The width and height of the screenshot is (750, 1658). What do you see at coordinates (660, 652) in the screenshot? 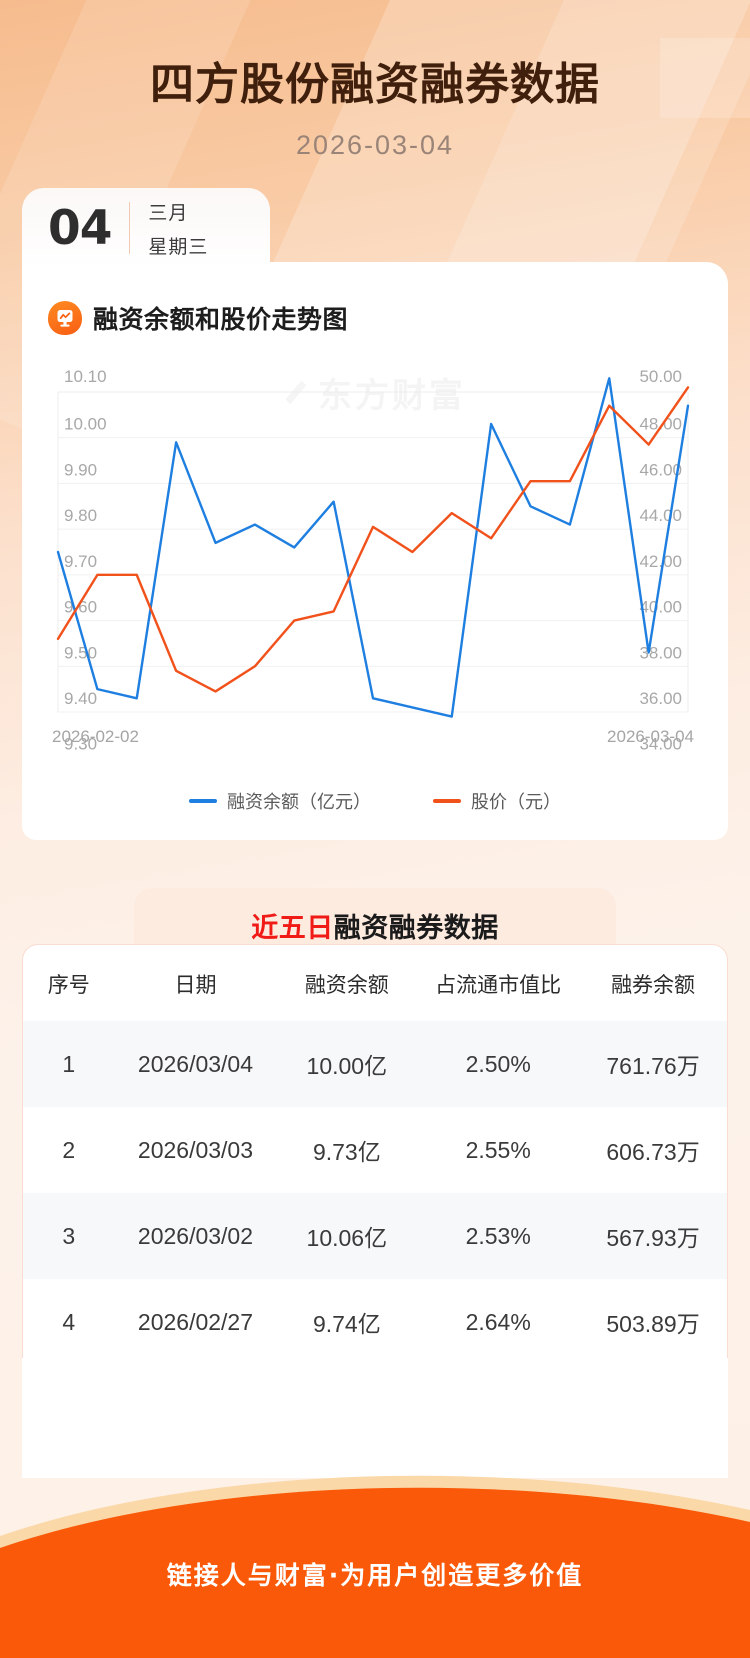
I see `svg-text: 38.00` at bounding box center [660, 652].